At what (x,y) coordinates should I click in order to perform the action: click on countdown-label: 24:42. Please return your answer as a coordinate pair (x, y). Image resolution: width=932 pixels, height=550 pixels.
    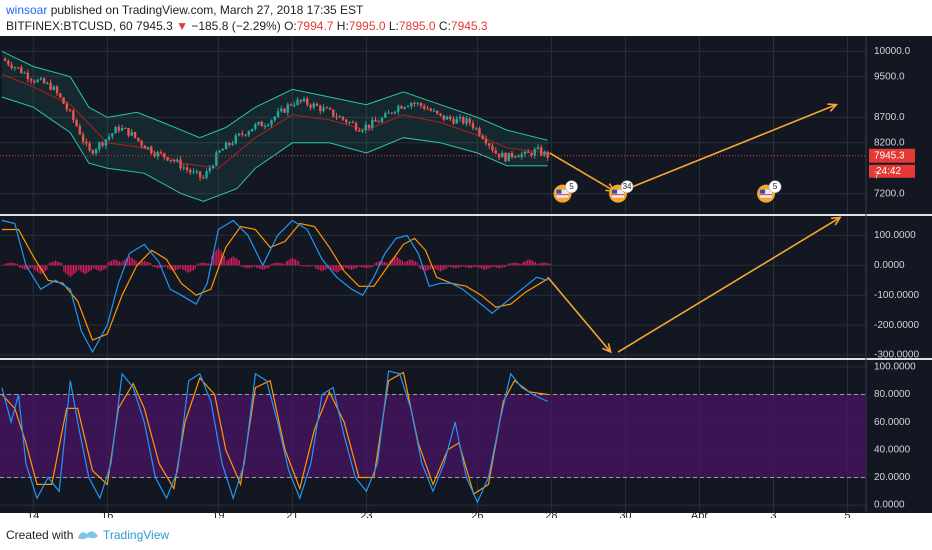
    Looking at the image, I should click on (888, 171).